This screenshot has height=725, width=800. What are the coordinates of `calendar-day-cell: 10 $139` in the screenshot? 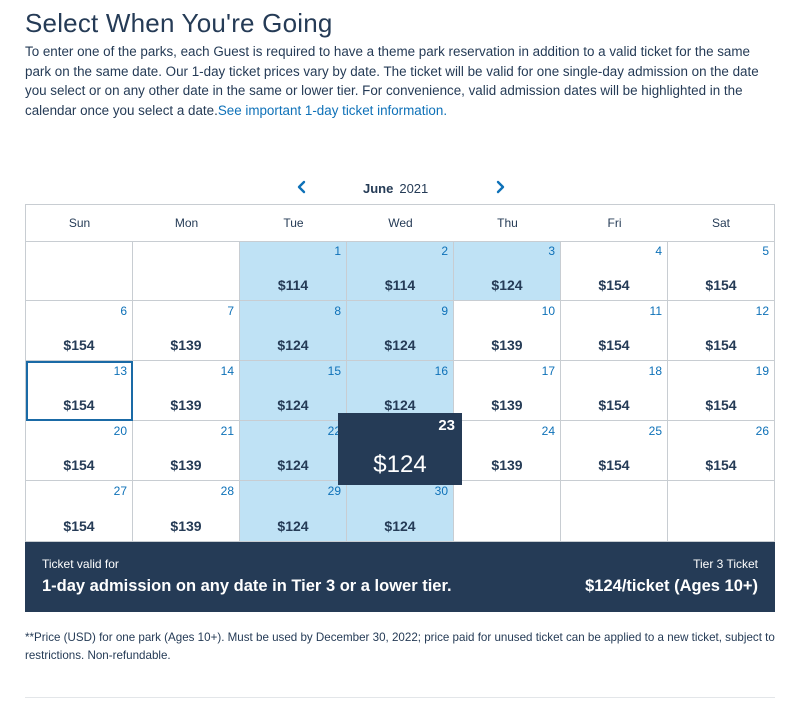 It's located at (507, 331).